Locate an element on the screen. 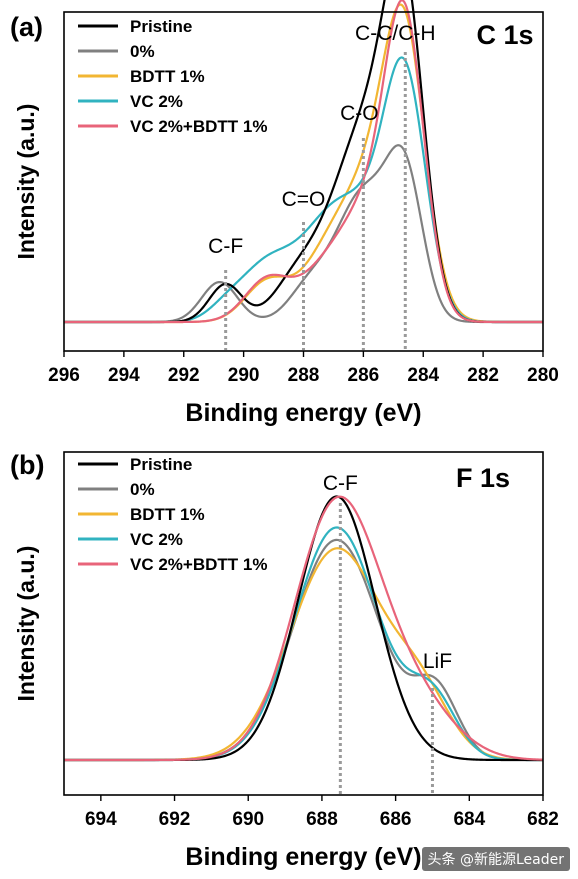 This screenshot has width=578, height=879. x-tick-label: 284 is located at coordinates (423, 375).